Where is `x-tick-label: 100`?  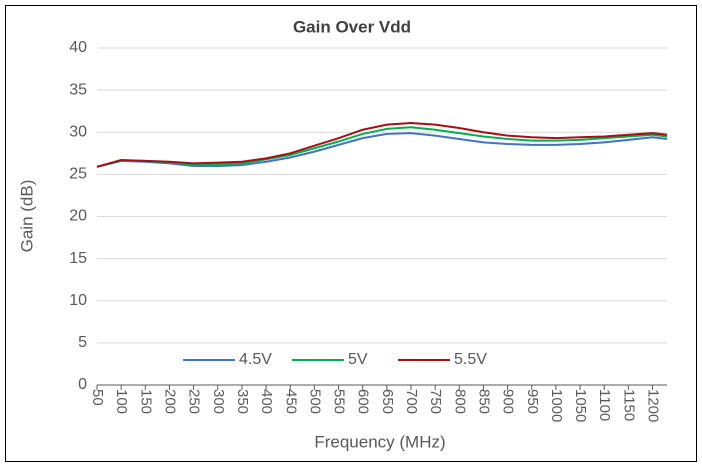
x-tick-label: 100 is located at coordinates (121, 401).